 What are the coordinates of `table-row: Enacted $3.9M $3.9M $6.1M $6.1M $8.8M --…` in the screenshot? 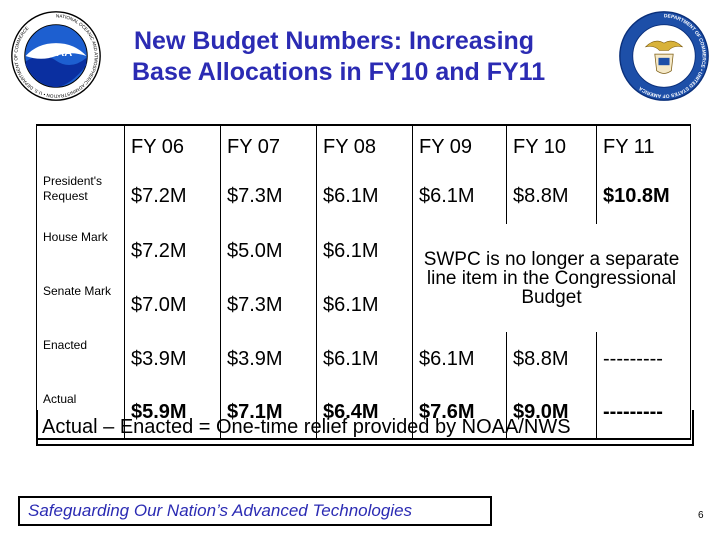 It's located at (364, 359).